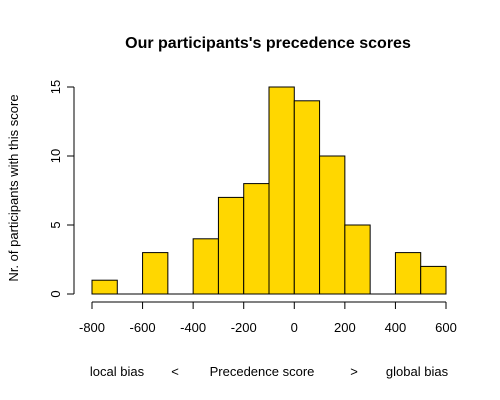 This screenshot has height=400, width=500. I want to click on y-tick-label: 10, so click(55, 156).